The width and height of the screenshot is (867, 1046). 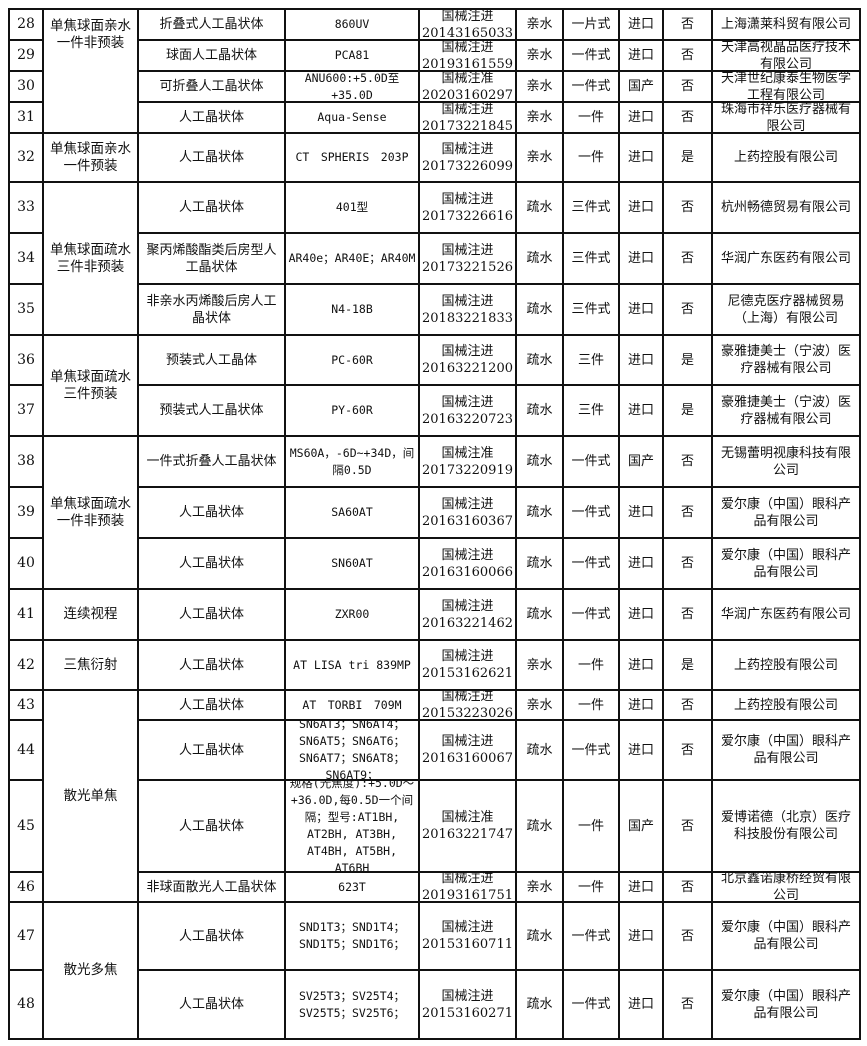 What do you see at coordinates (352, 24) in the screenshot?
I see `model-spec: 860UV` at bounding box center [352, 24].